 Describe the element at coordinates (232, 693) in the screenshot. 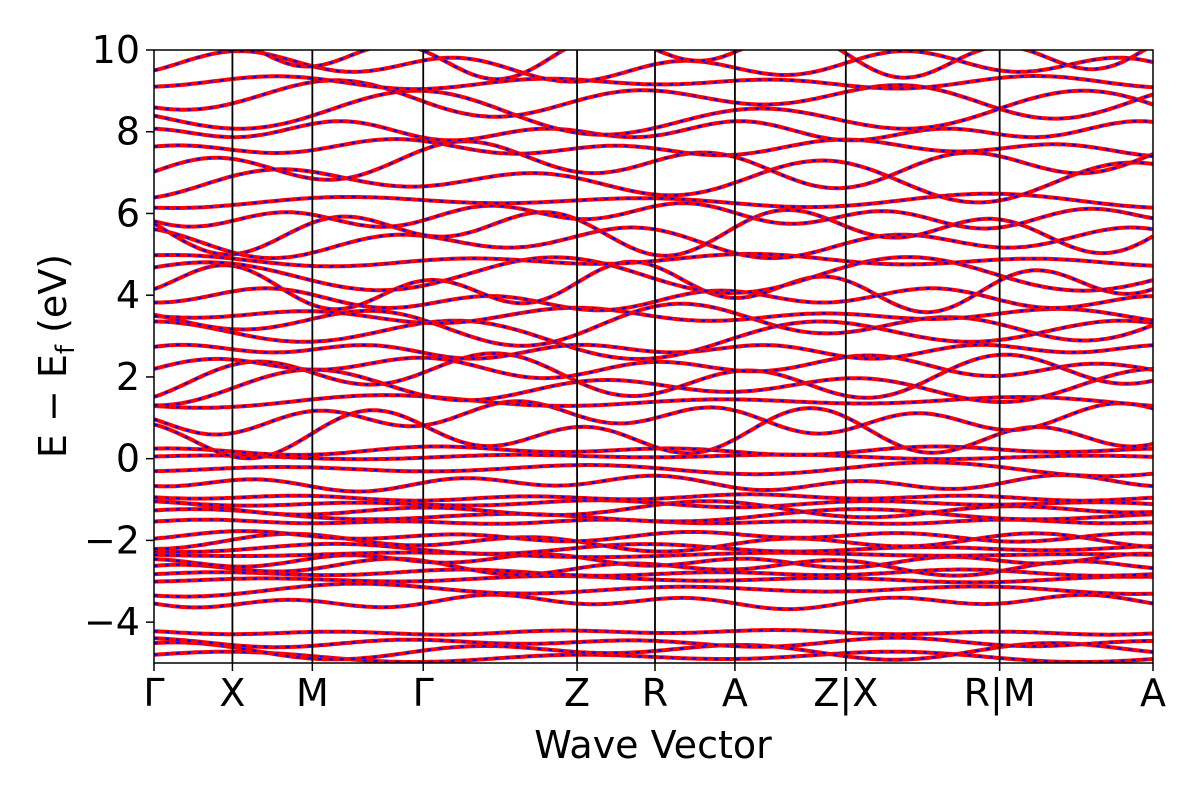

I see `kpoint-label: X` at that location.